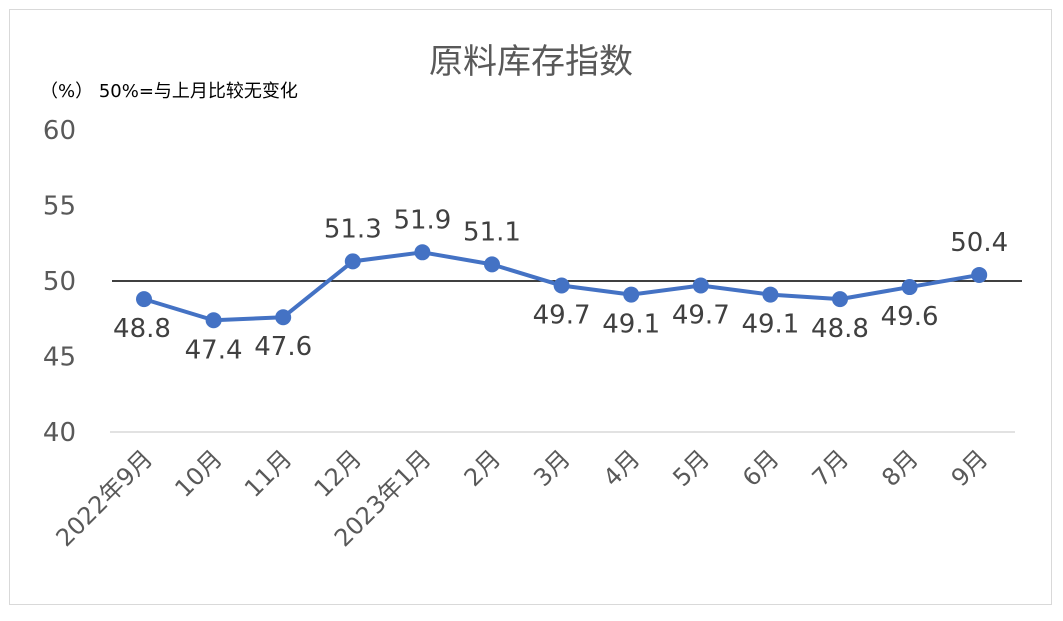 Image resolution: width=1063 pixels, height=621 pixels. Describe the element at coordinates (622, 468) in the screenshot. I see `x-tick-label: 4月` at that location.